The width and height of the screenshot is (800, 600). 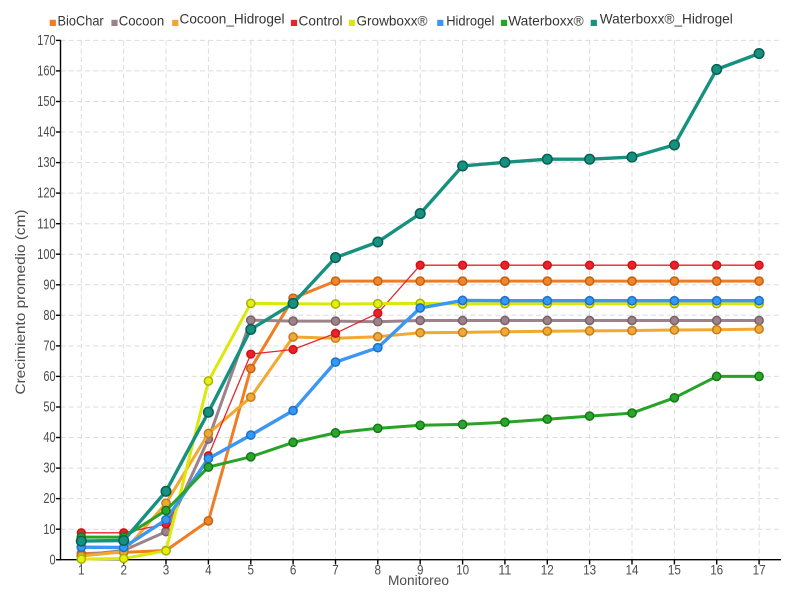 I want to click on svg-text: Cocoon_Hidrogel, so click(x=232, y=18).